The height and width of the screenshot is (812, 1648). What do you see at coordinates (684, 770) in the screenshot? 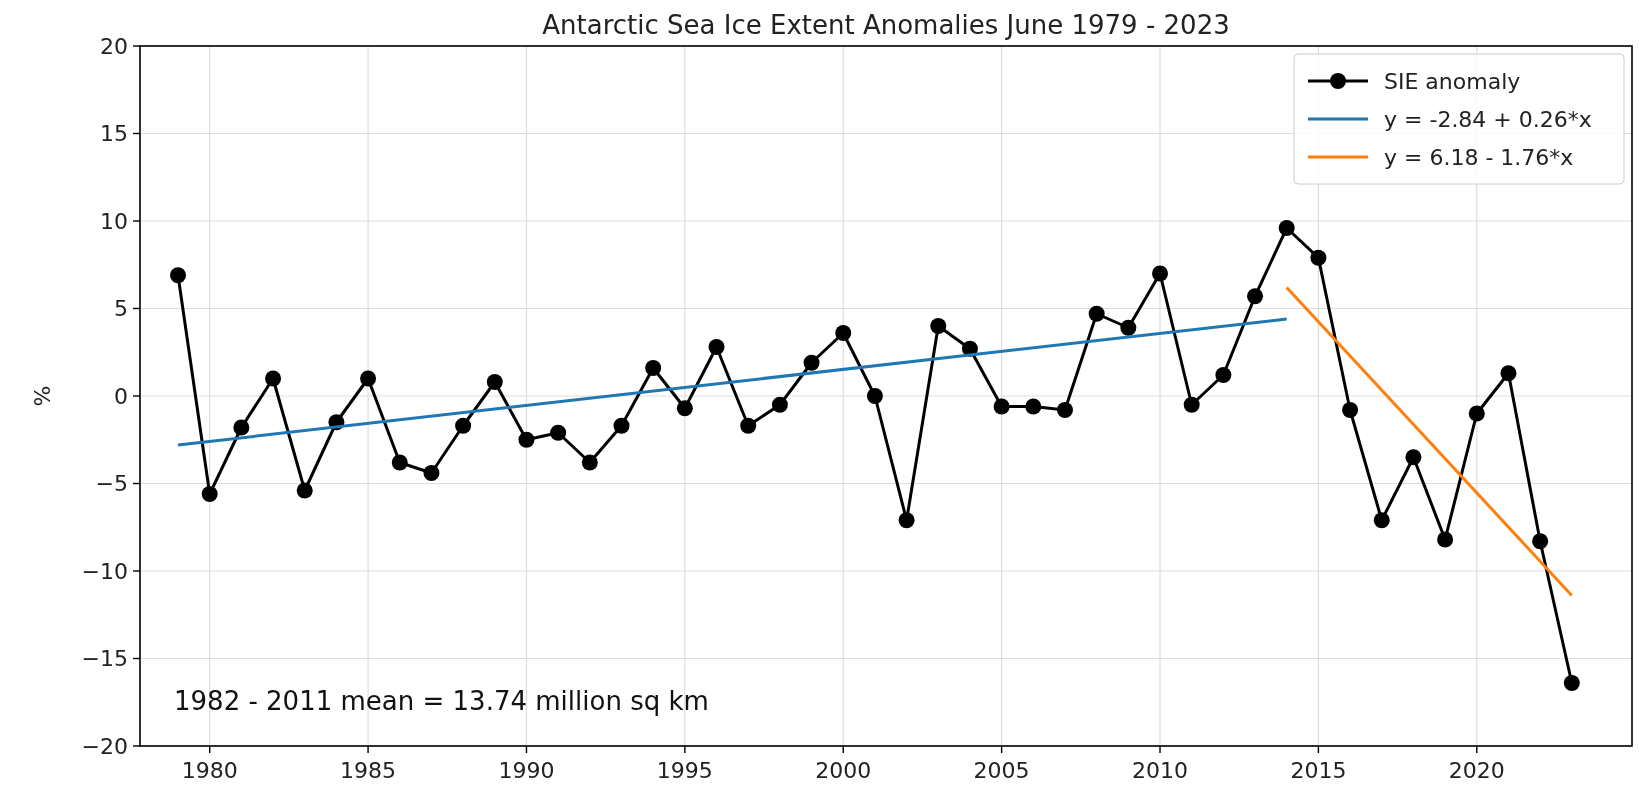
I see `x-tick-label: 1995` at bounding box center [684, 770].